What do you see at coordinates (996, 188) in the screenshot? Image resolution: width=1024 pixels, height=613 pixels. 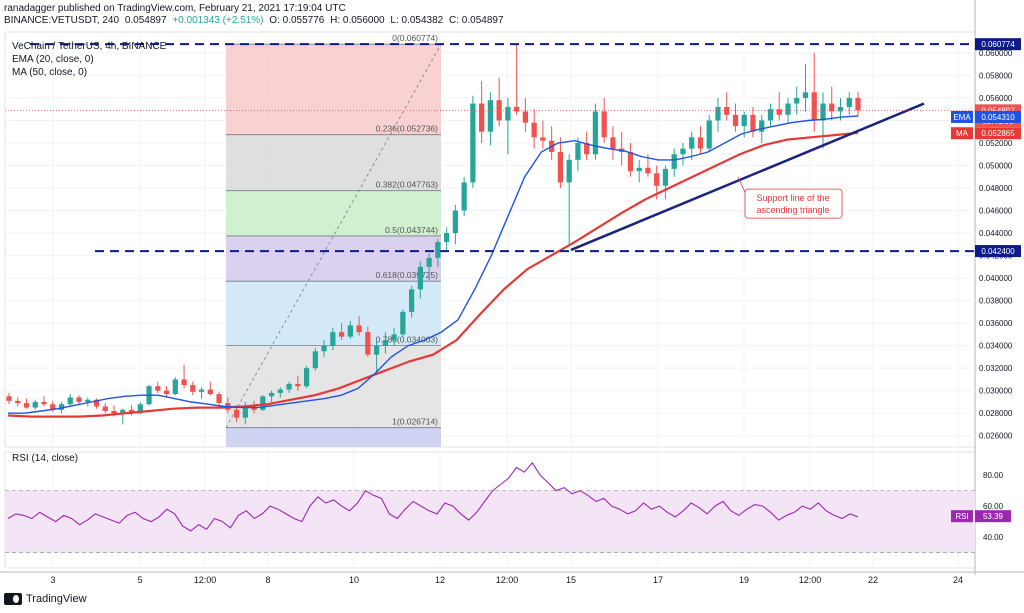 I see `y-tick-label: 0.048000` at bounding box center [996, 188].